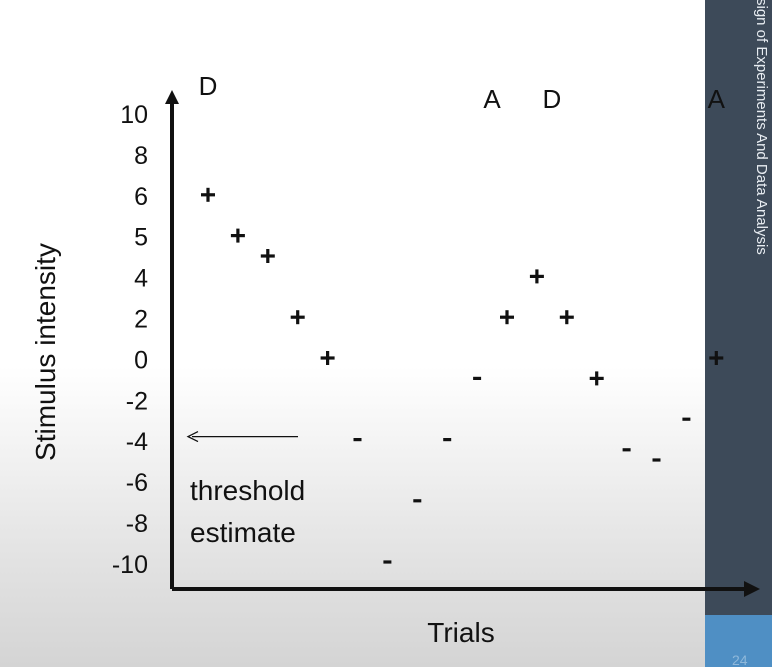 Image resolution: width=772 pixels, height=668 pixels. What do you see at coordinates (141, 197) in the screenshot?
I see `y-tick-label: 6` at bounding box center [141, 197].